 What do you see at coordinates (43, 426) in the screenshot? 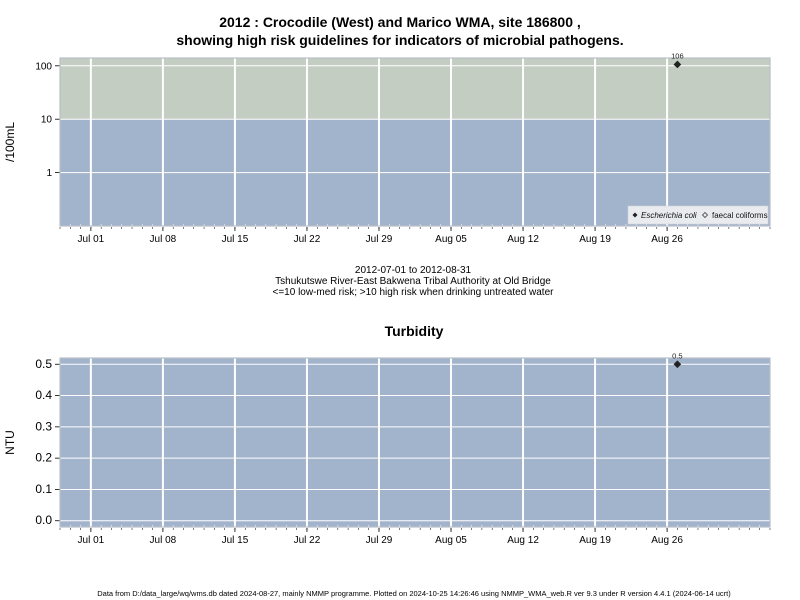
I see `y-tick-label: 0.3` at bounding box center [43, 426].